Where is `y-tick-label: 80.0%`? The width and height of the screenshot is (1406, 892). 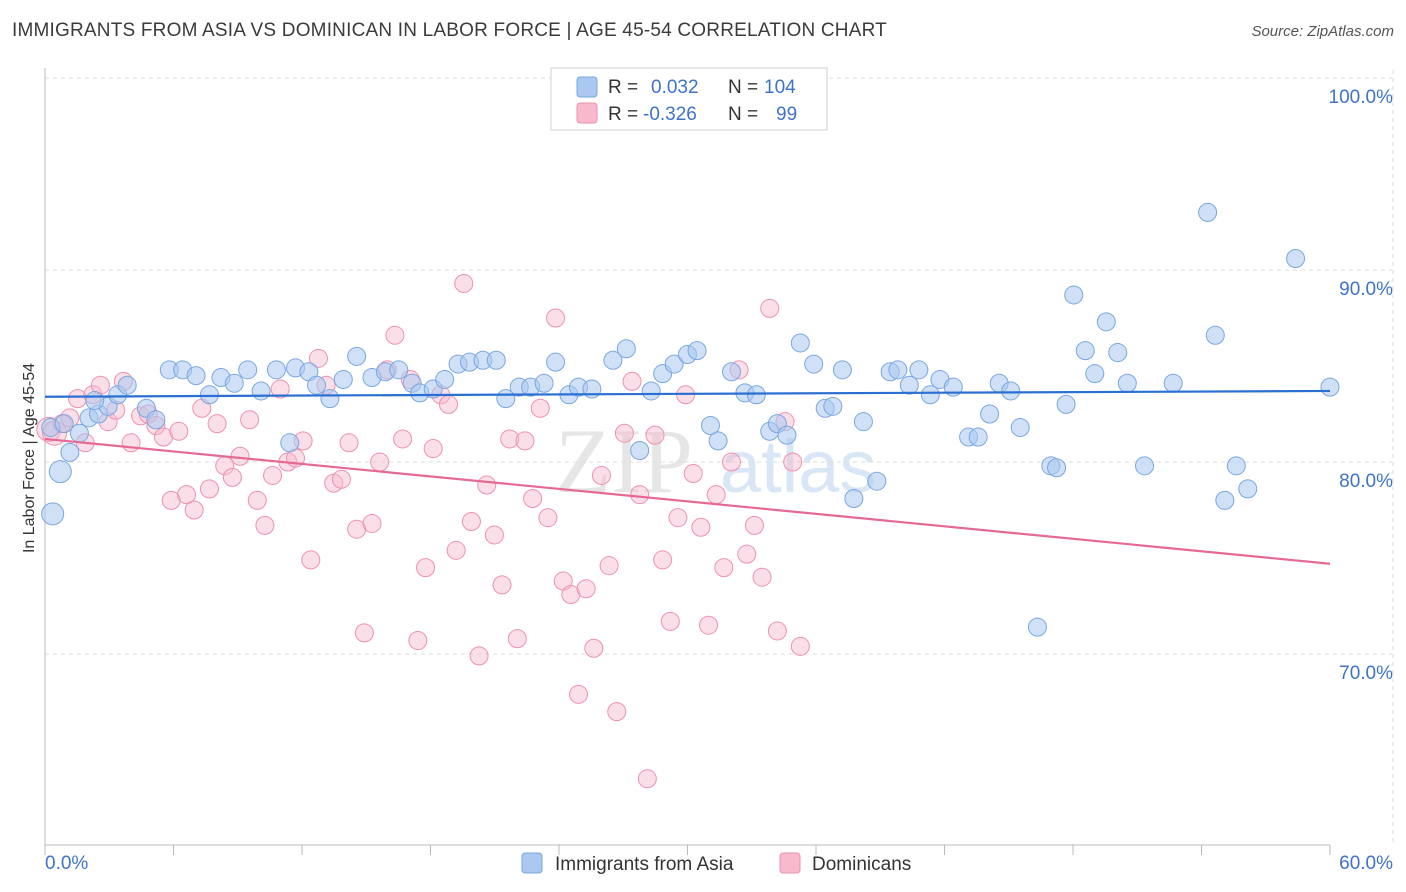
y-tick-label: 80.0% is located at coordinates (1366, 481).